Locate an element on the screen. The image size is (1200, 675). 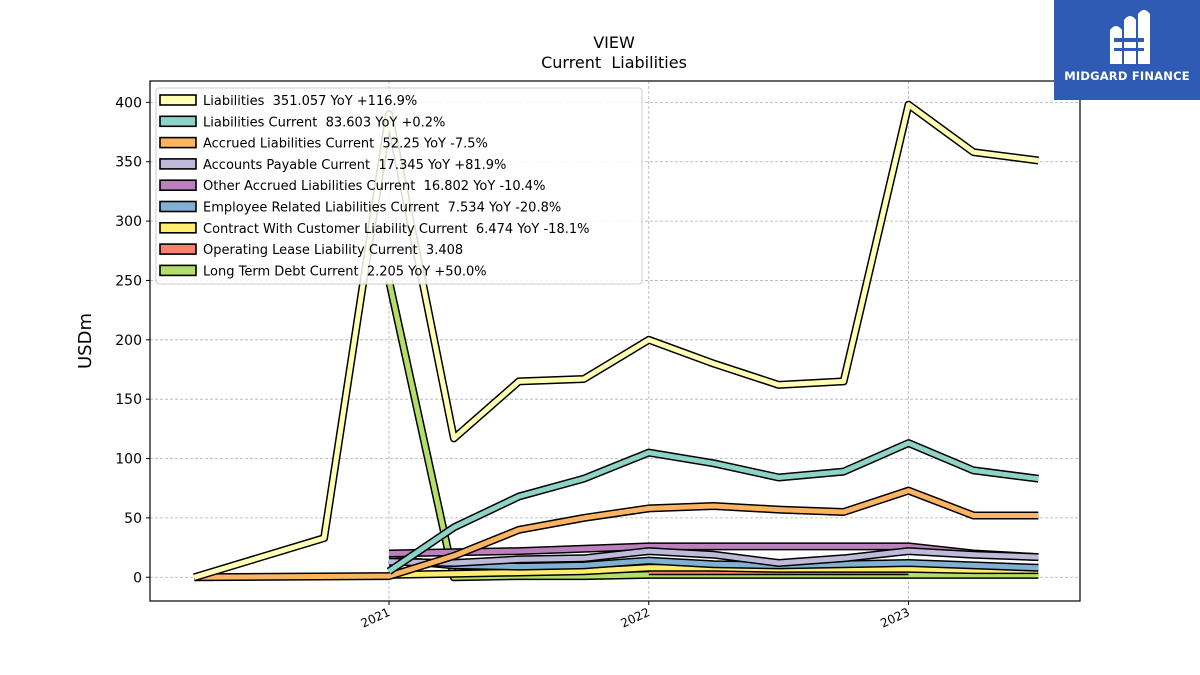
legend-entry: Liabilities 351.057 YoY +116.9% is located at coordinates (310, 101).